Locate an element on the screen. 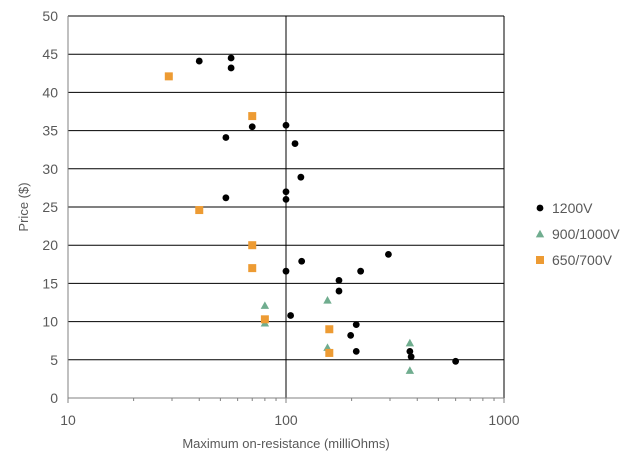 The image size is (640, 473). legend-label: 1200V is located at coordinates (572, 208).